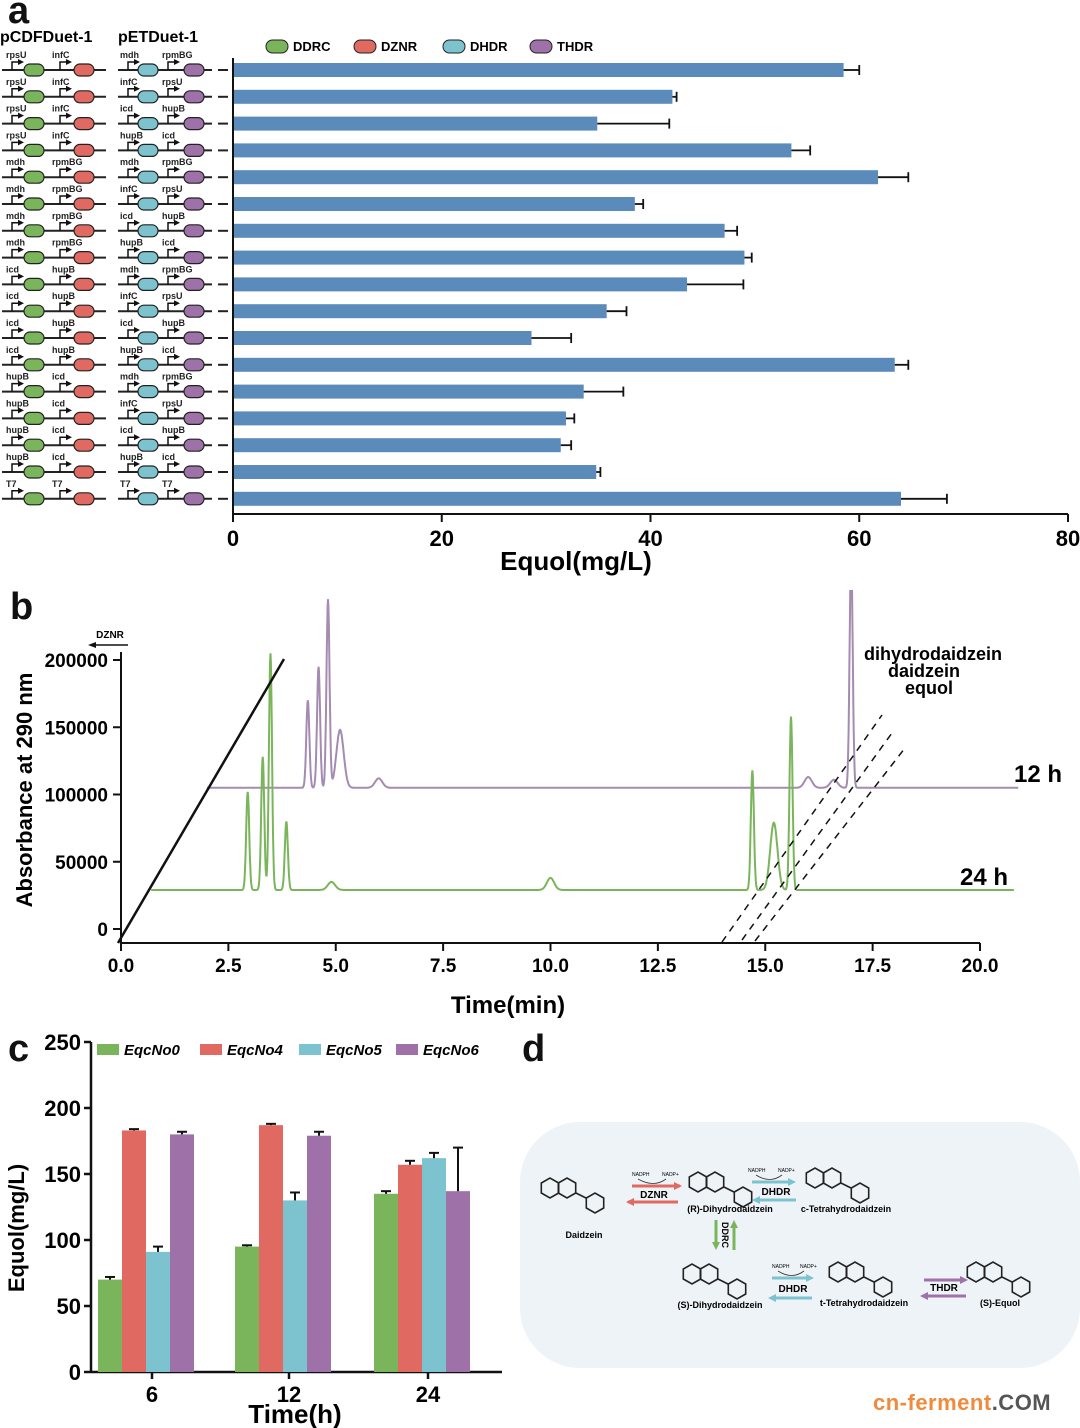 This screenshot has height=1428, width=1080. Describe the element at coordinates (428, 1394) in the screenshot. I see `x-tick-label: 24` at that location.